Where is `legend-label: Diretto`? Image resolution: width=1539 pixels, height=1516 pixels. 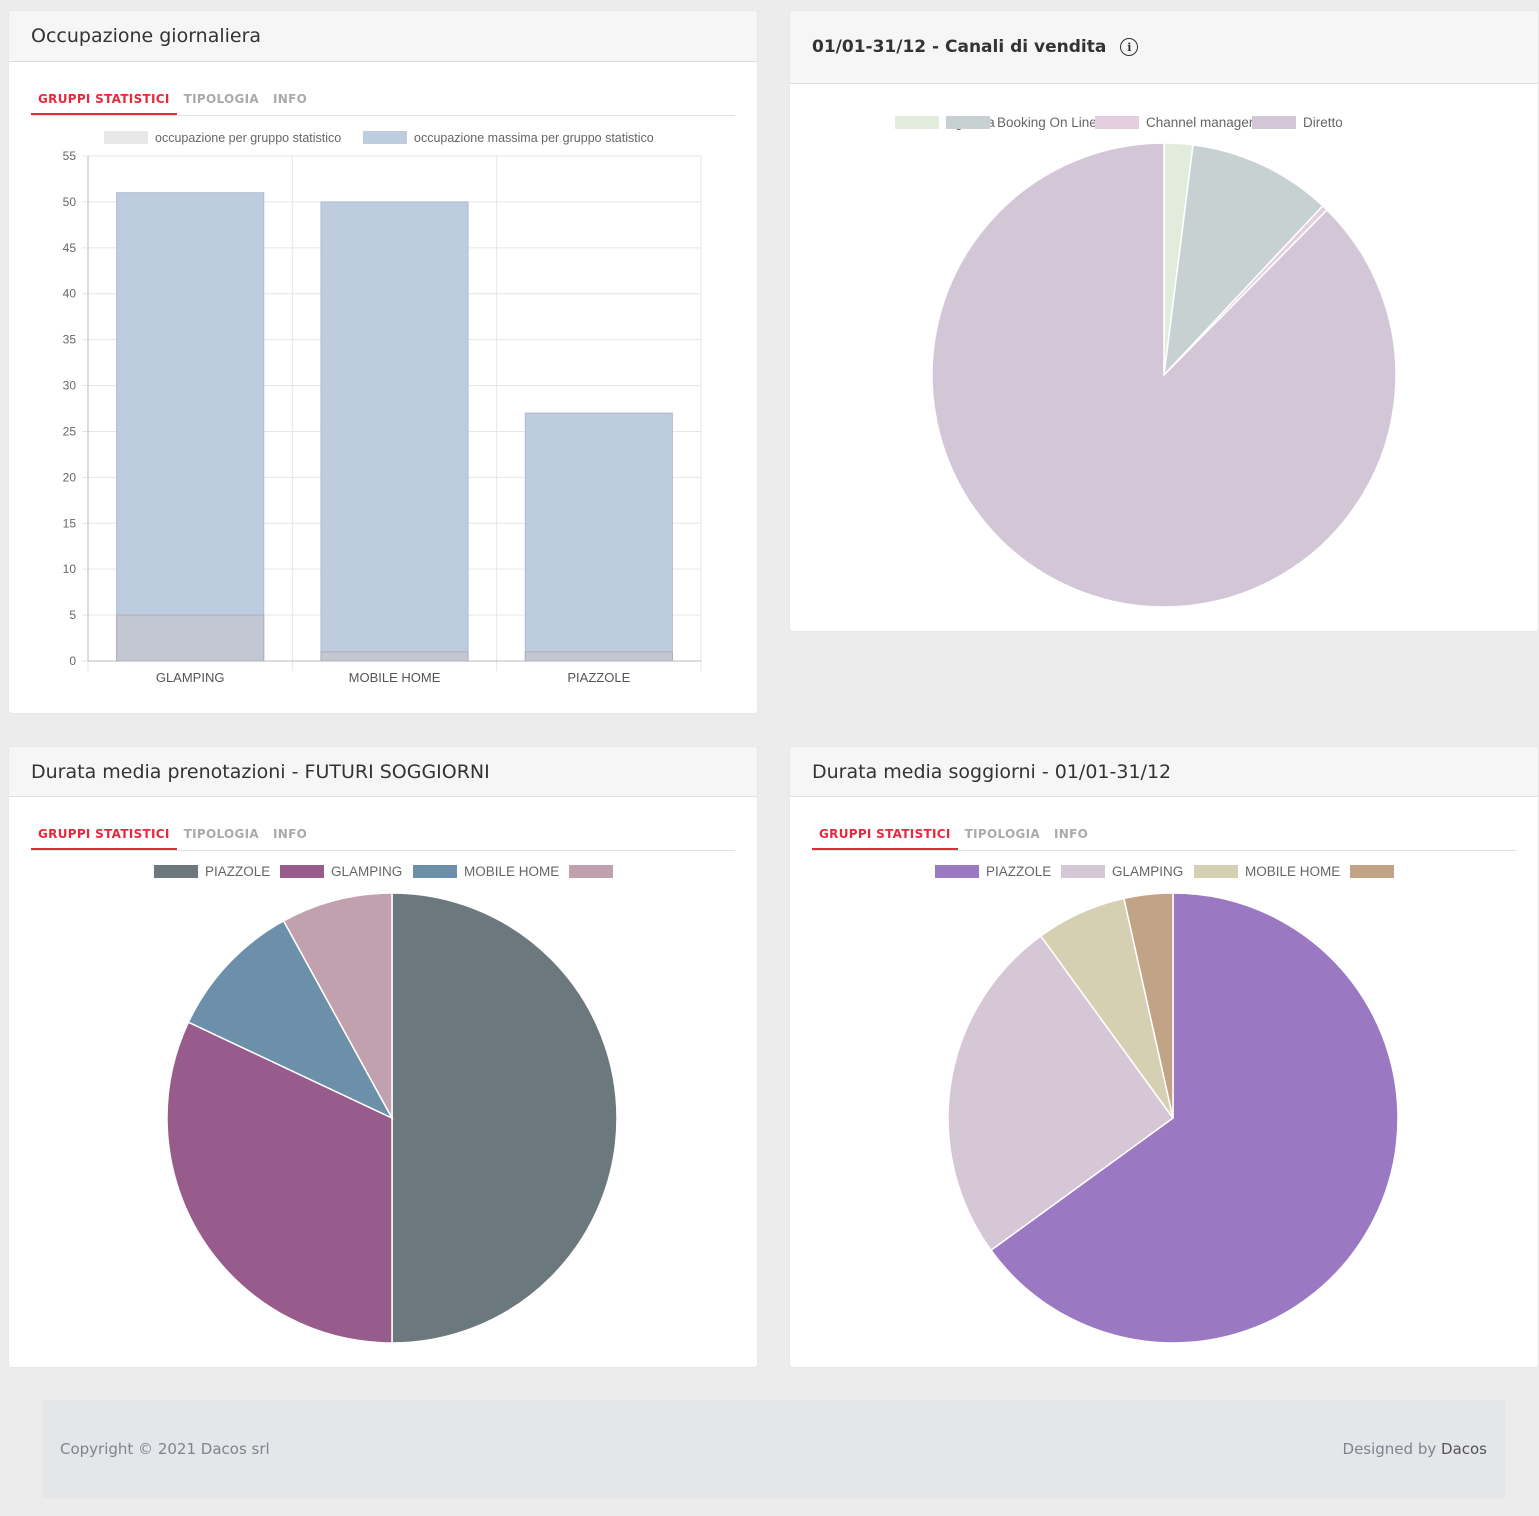 legend-label: Diretto is located at coordinates (1323, 122).